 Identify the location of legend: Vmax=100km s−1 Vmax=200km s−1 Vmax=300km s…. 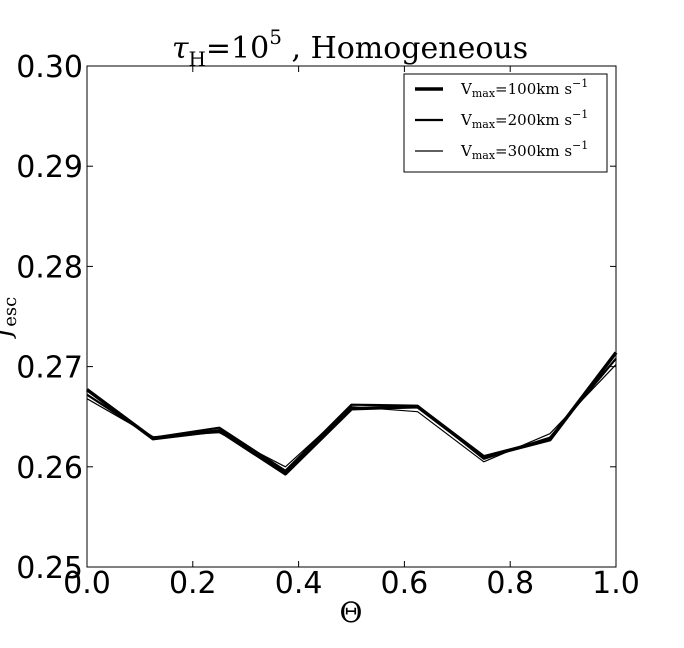
(505, 123).